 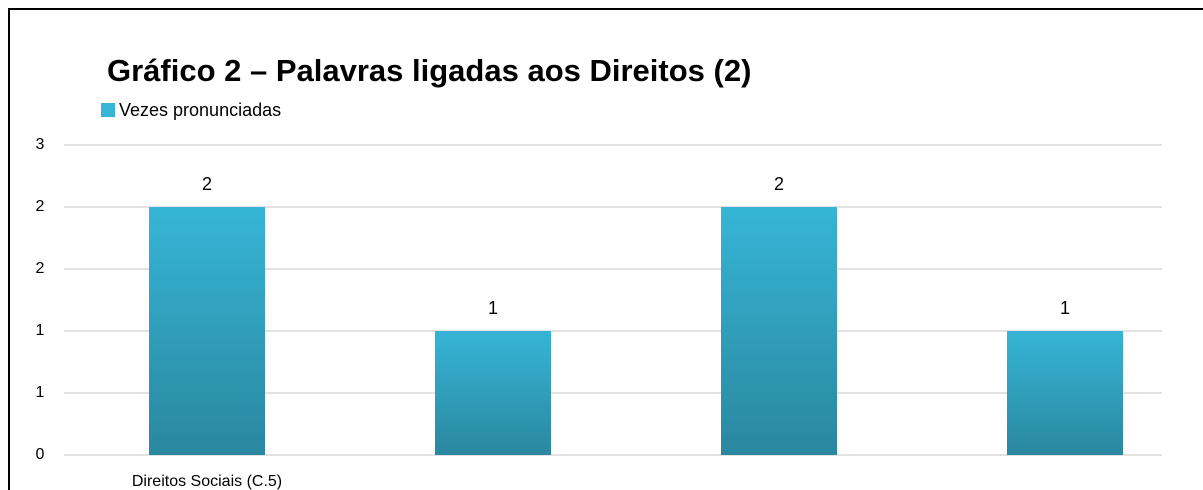 What do you see at coordinates (200, 110) in the screenshot?
I see `legend-label: Vezes pronunciadas` at bounding box center [200, 110].